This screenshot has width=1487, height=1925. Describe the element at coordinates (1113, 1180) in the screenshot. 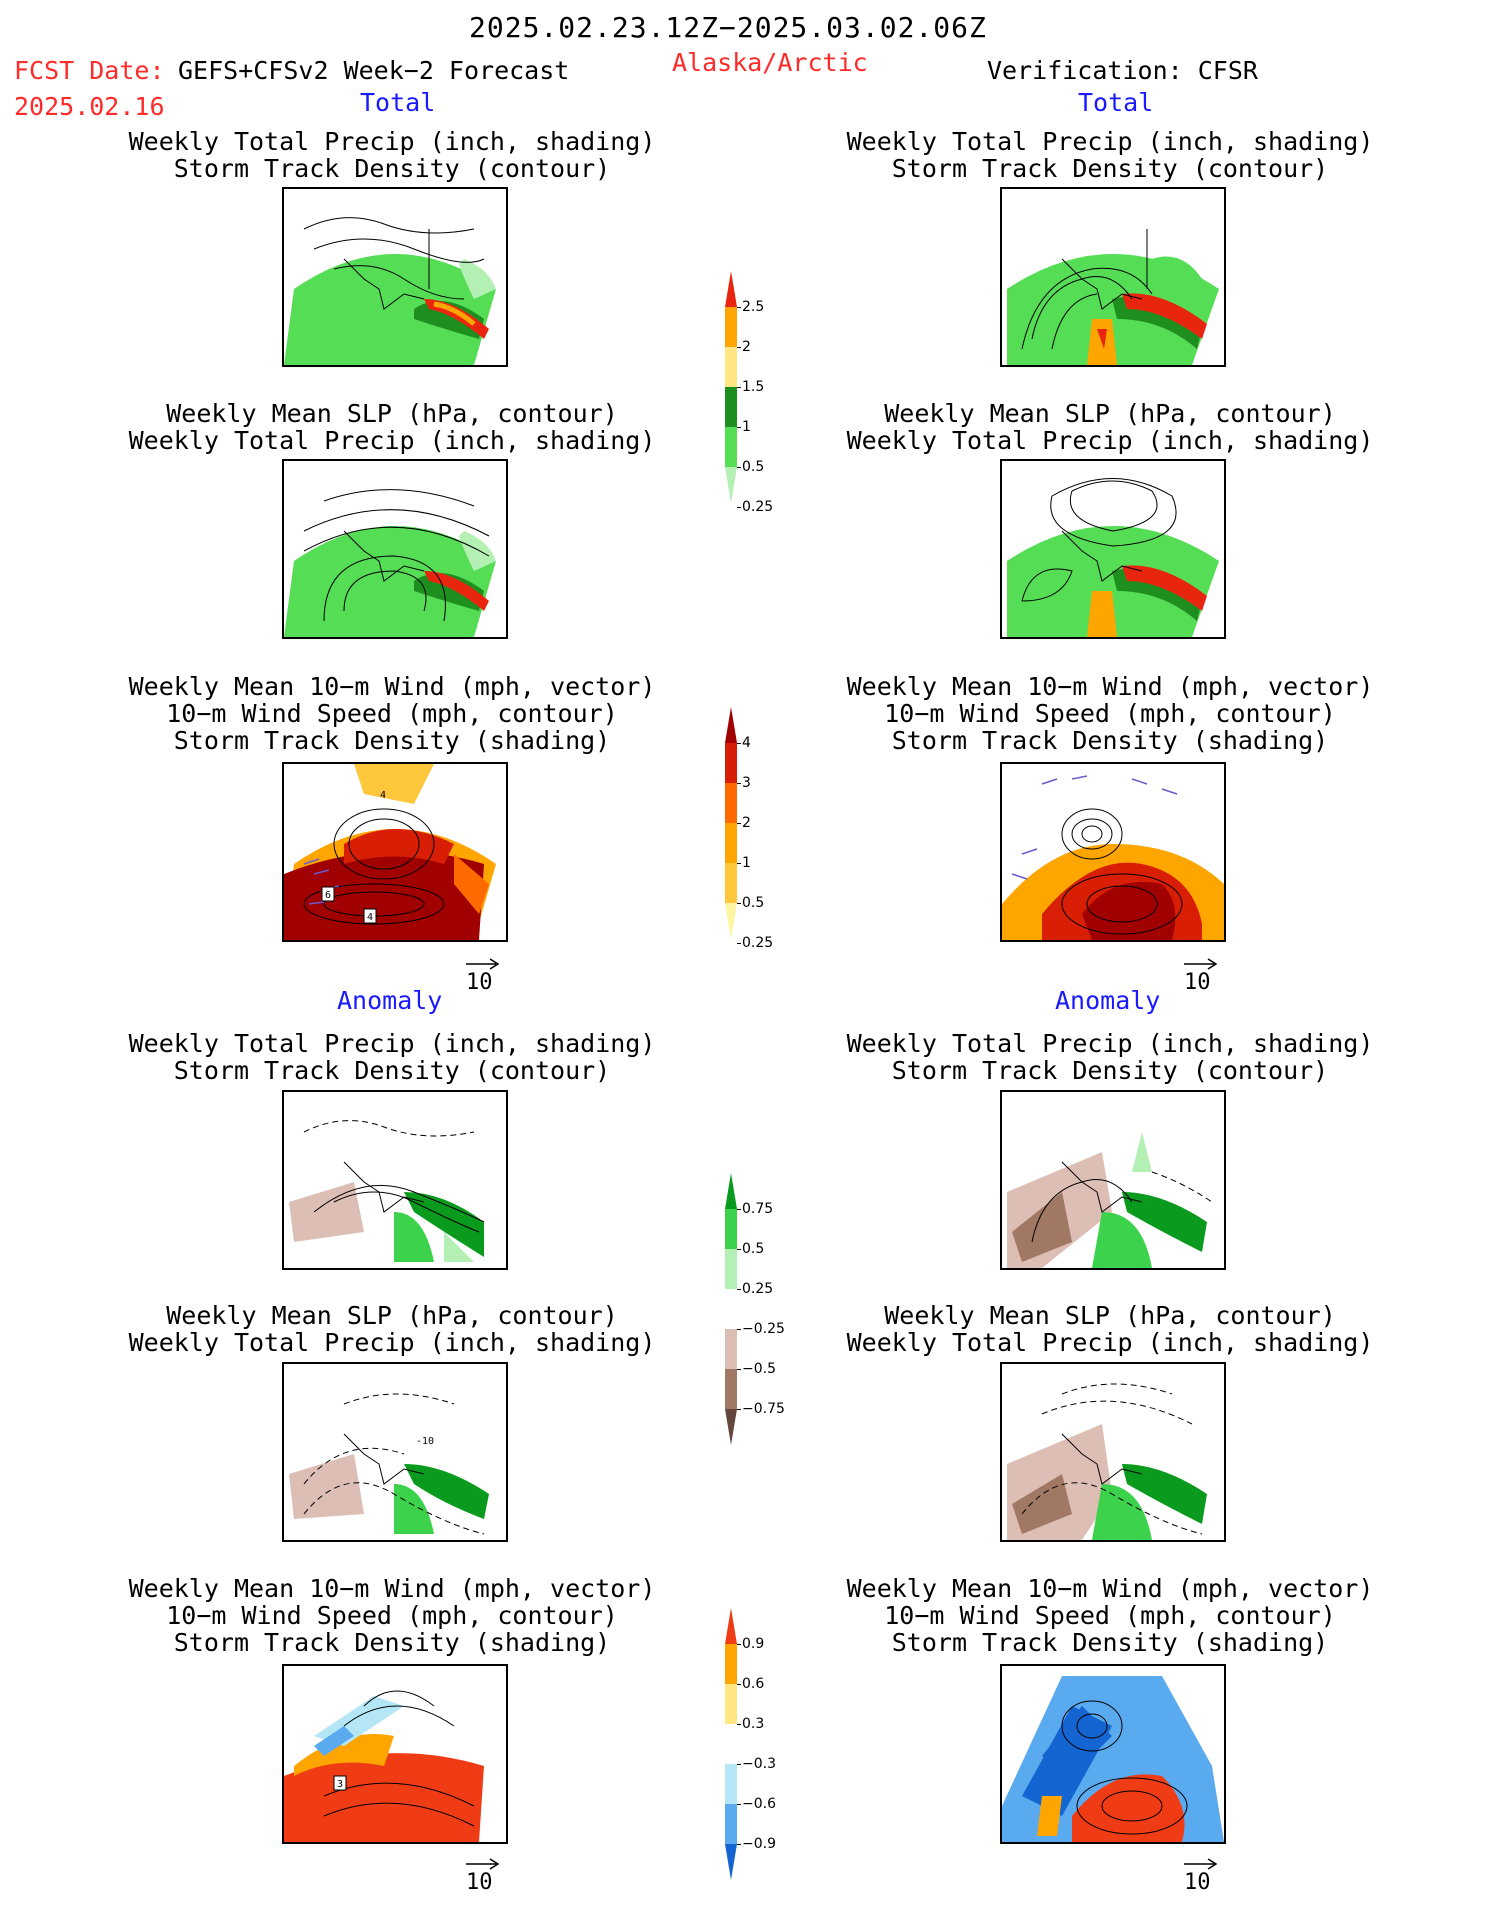

I see `map-precip-storm-anom-verif` at that location.